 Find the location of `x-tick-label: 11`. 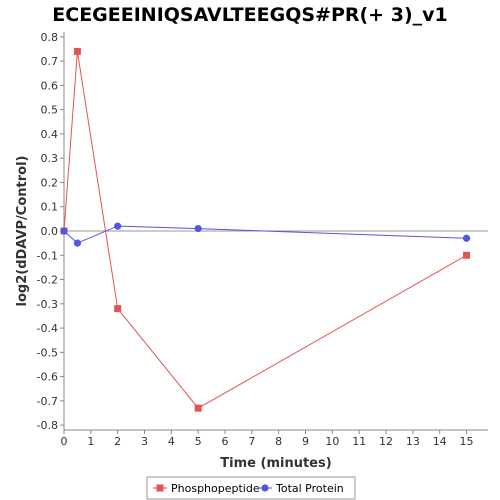

x-tick-label: 11 is located at coordinates (359, 441).